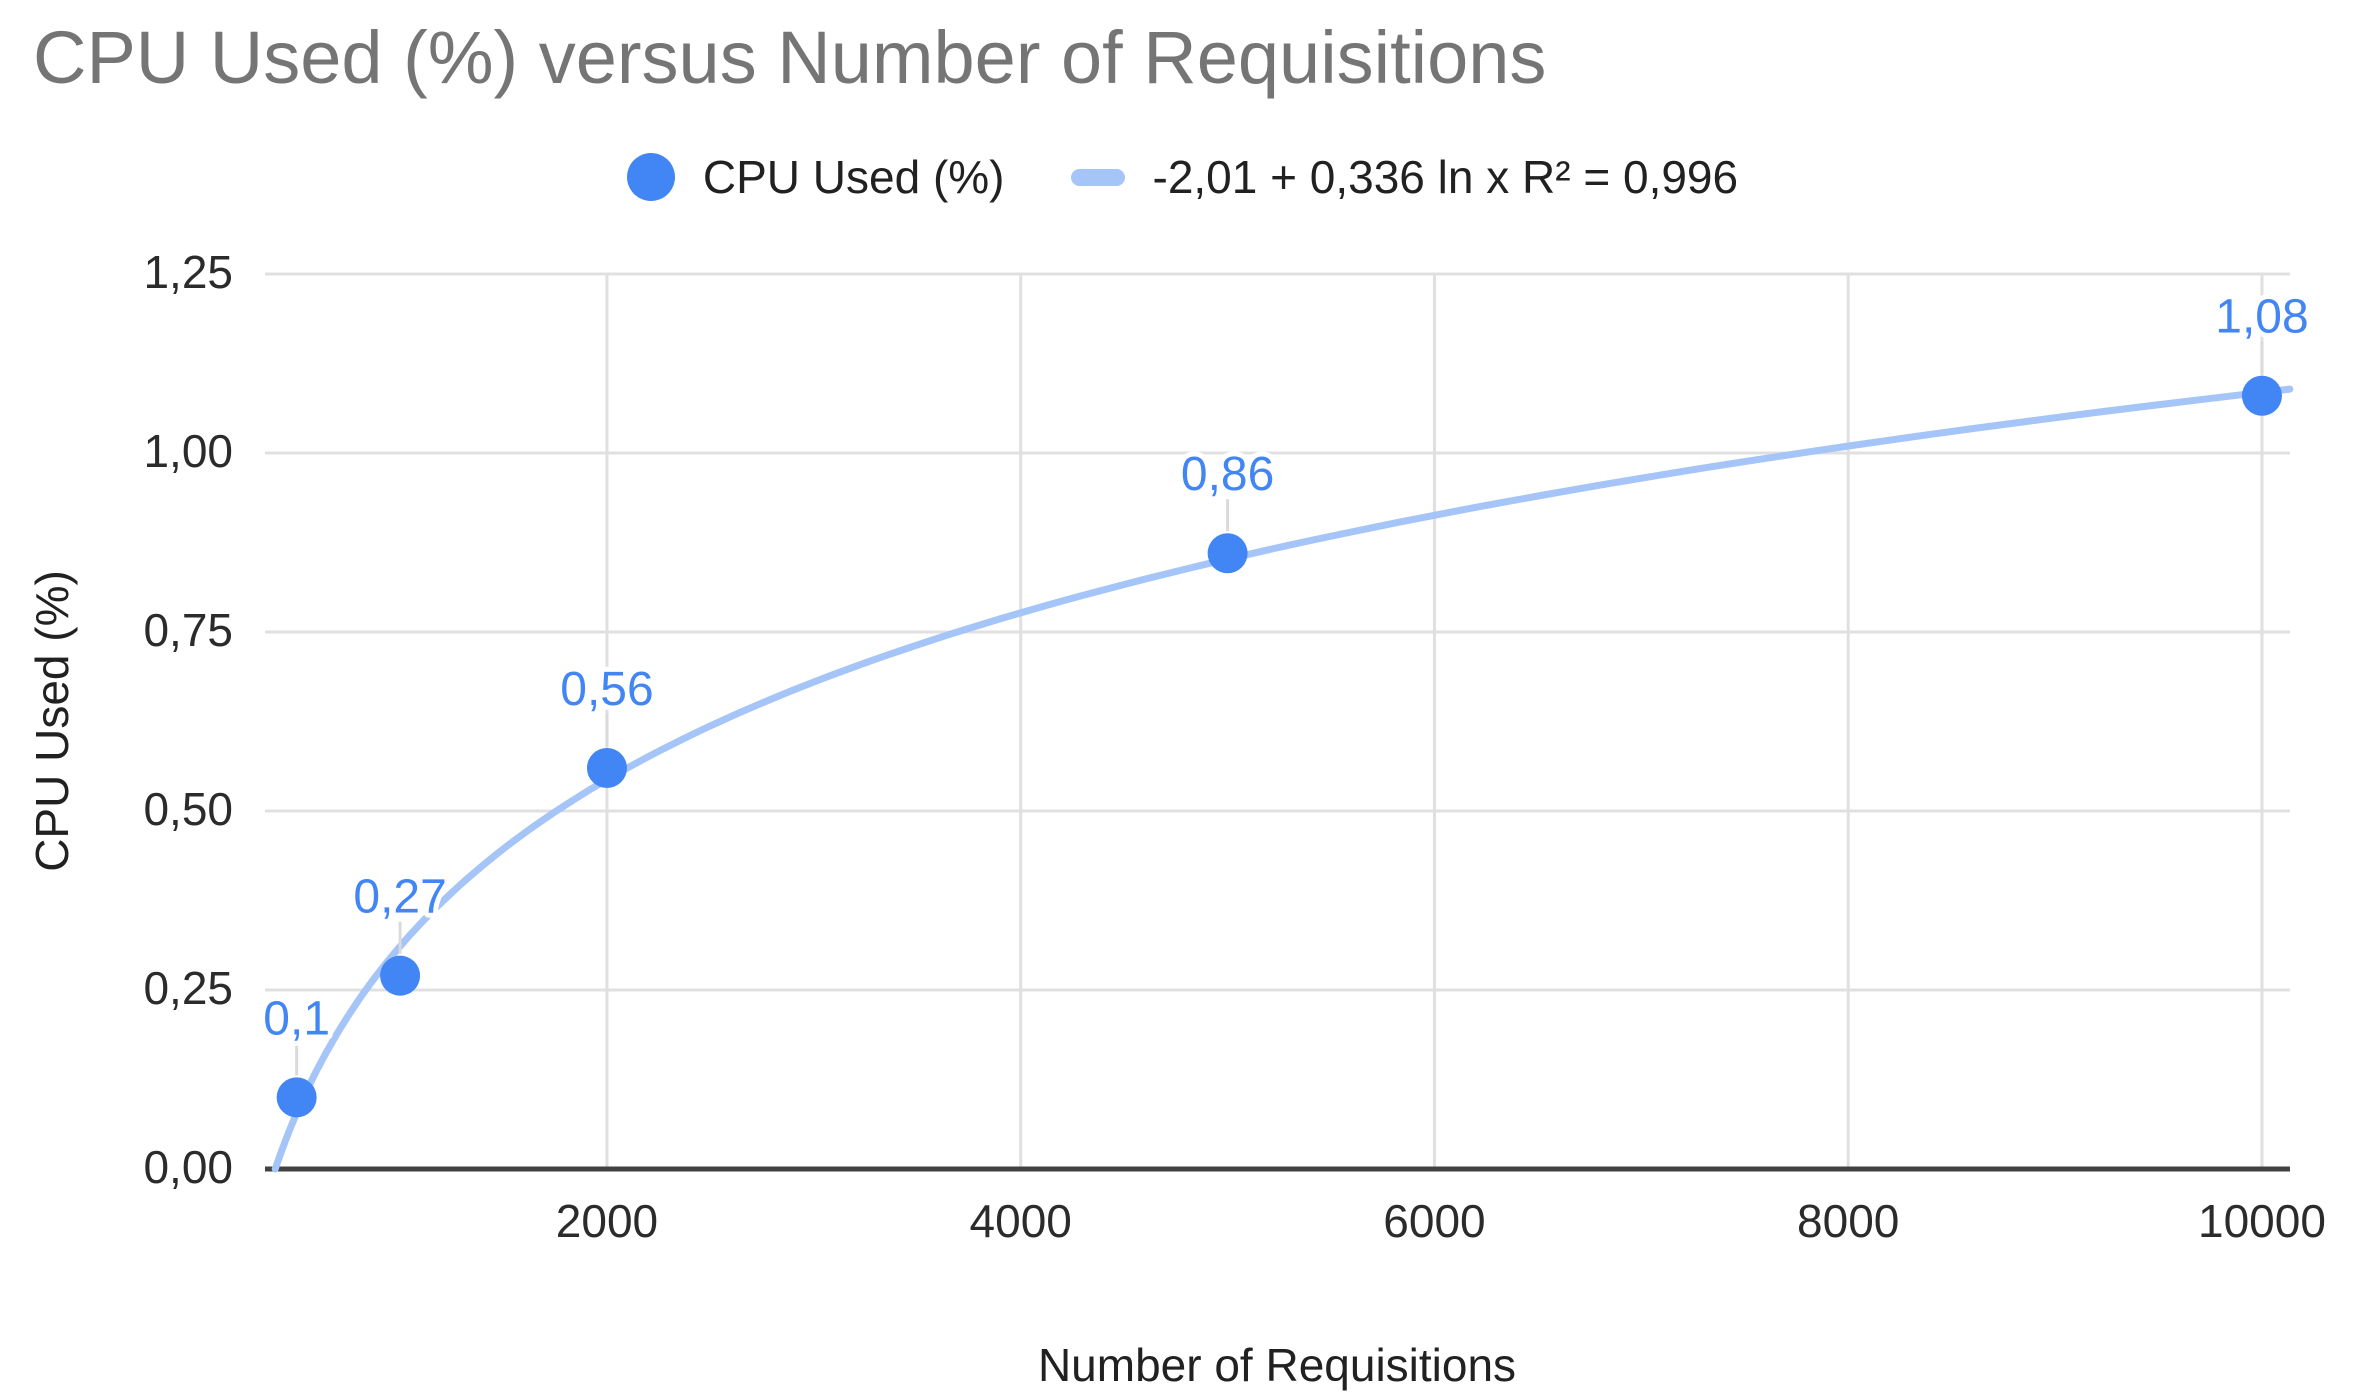  Describe the element at coordinates (607, 1221) in the screenshot. I see `x-tick-label: 2000` at that location.